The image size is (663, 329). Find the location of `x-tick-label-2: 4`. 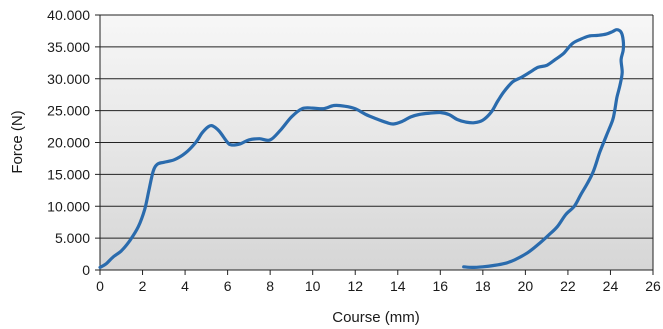

x-tick-label-2: 4 is located at coordinates (185, 286).